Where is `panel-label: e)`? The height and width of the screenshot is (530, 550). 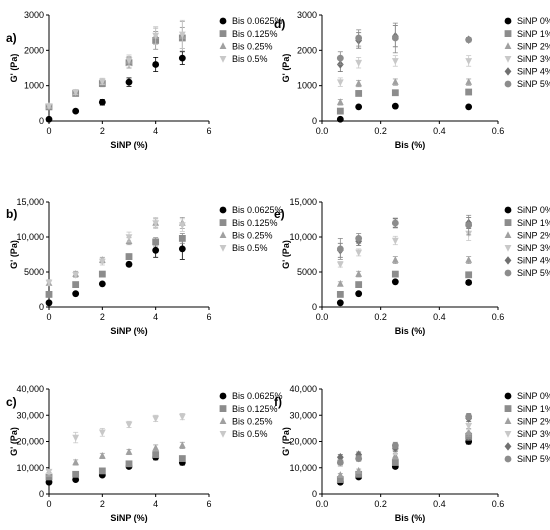 panel-label: e) is located at coordinates (279, 214).